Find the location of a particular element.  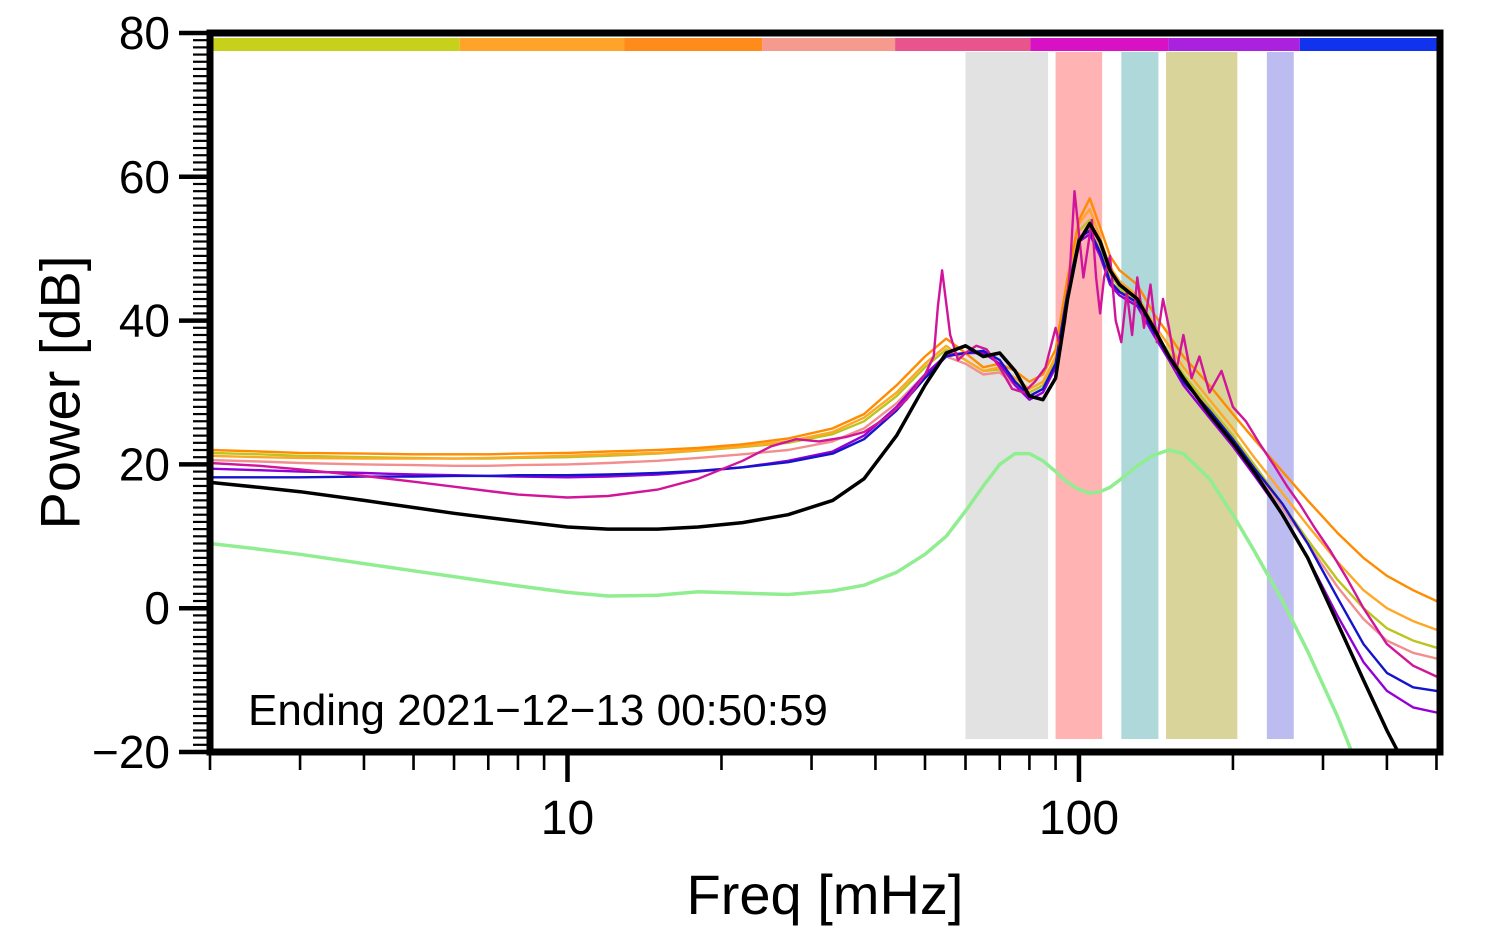

y-tick-label: 80 is located at coordinates (144, 33).